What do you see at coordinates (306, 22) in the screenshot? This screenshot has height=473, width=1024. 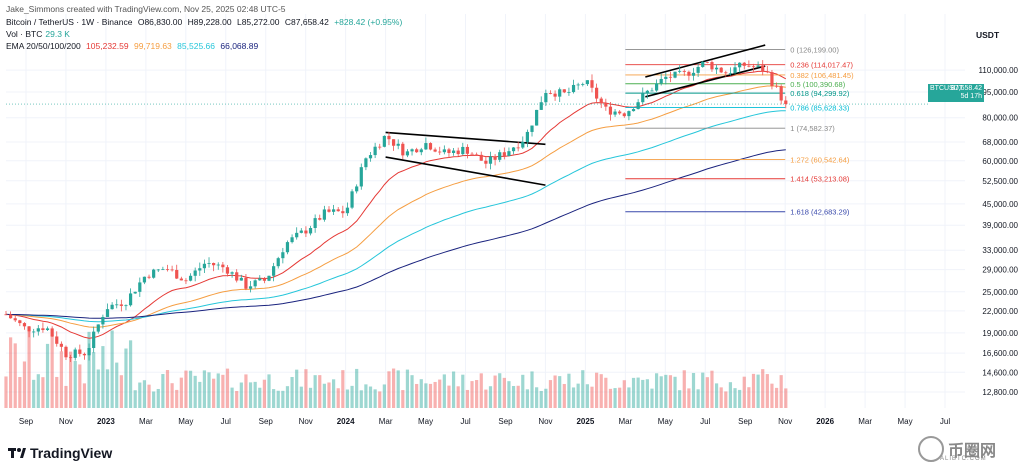 I see `ohlc-close: C87,658.42` at bounding box center [306, 22].